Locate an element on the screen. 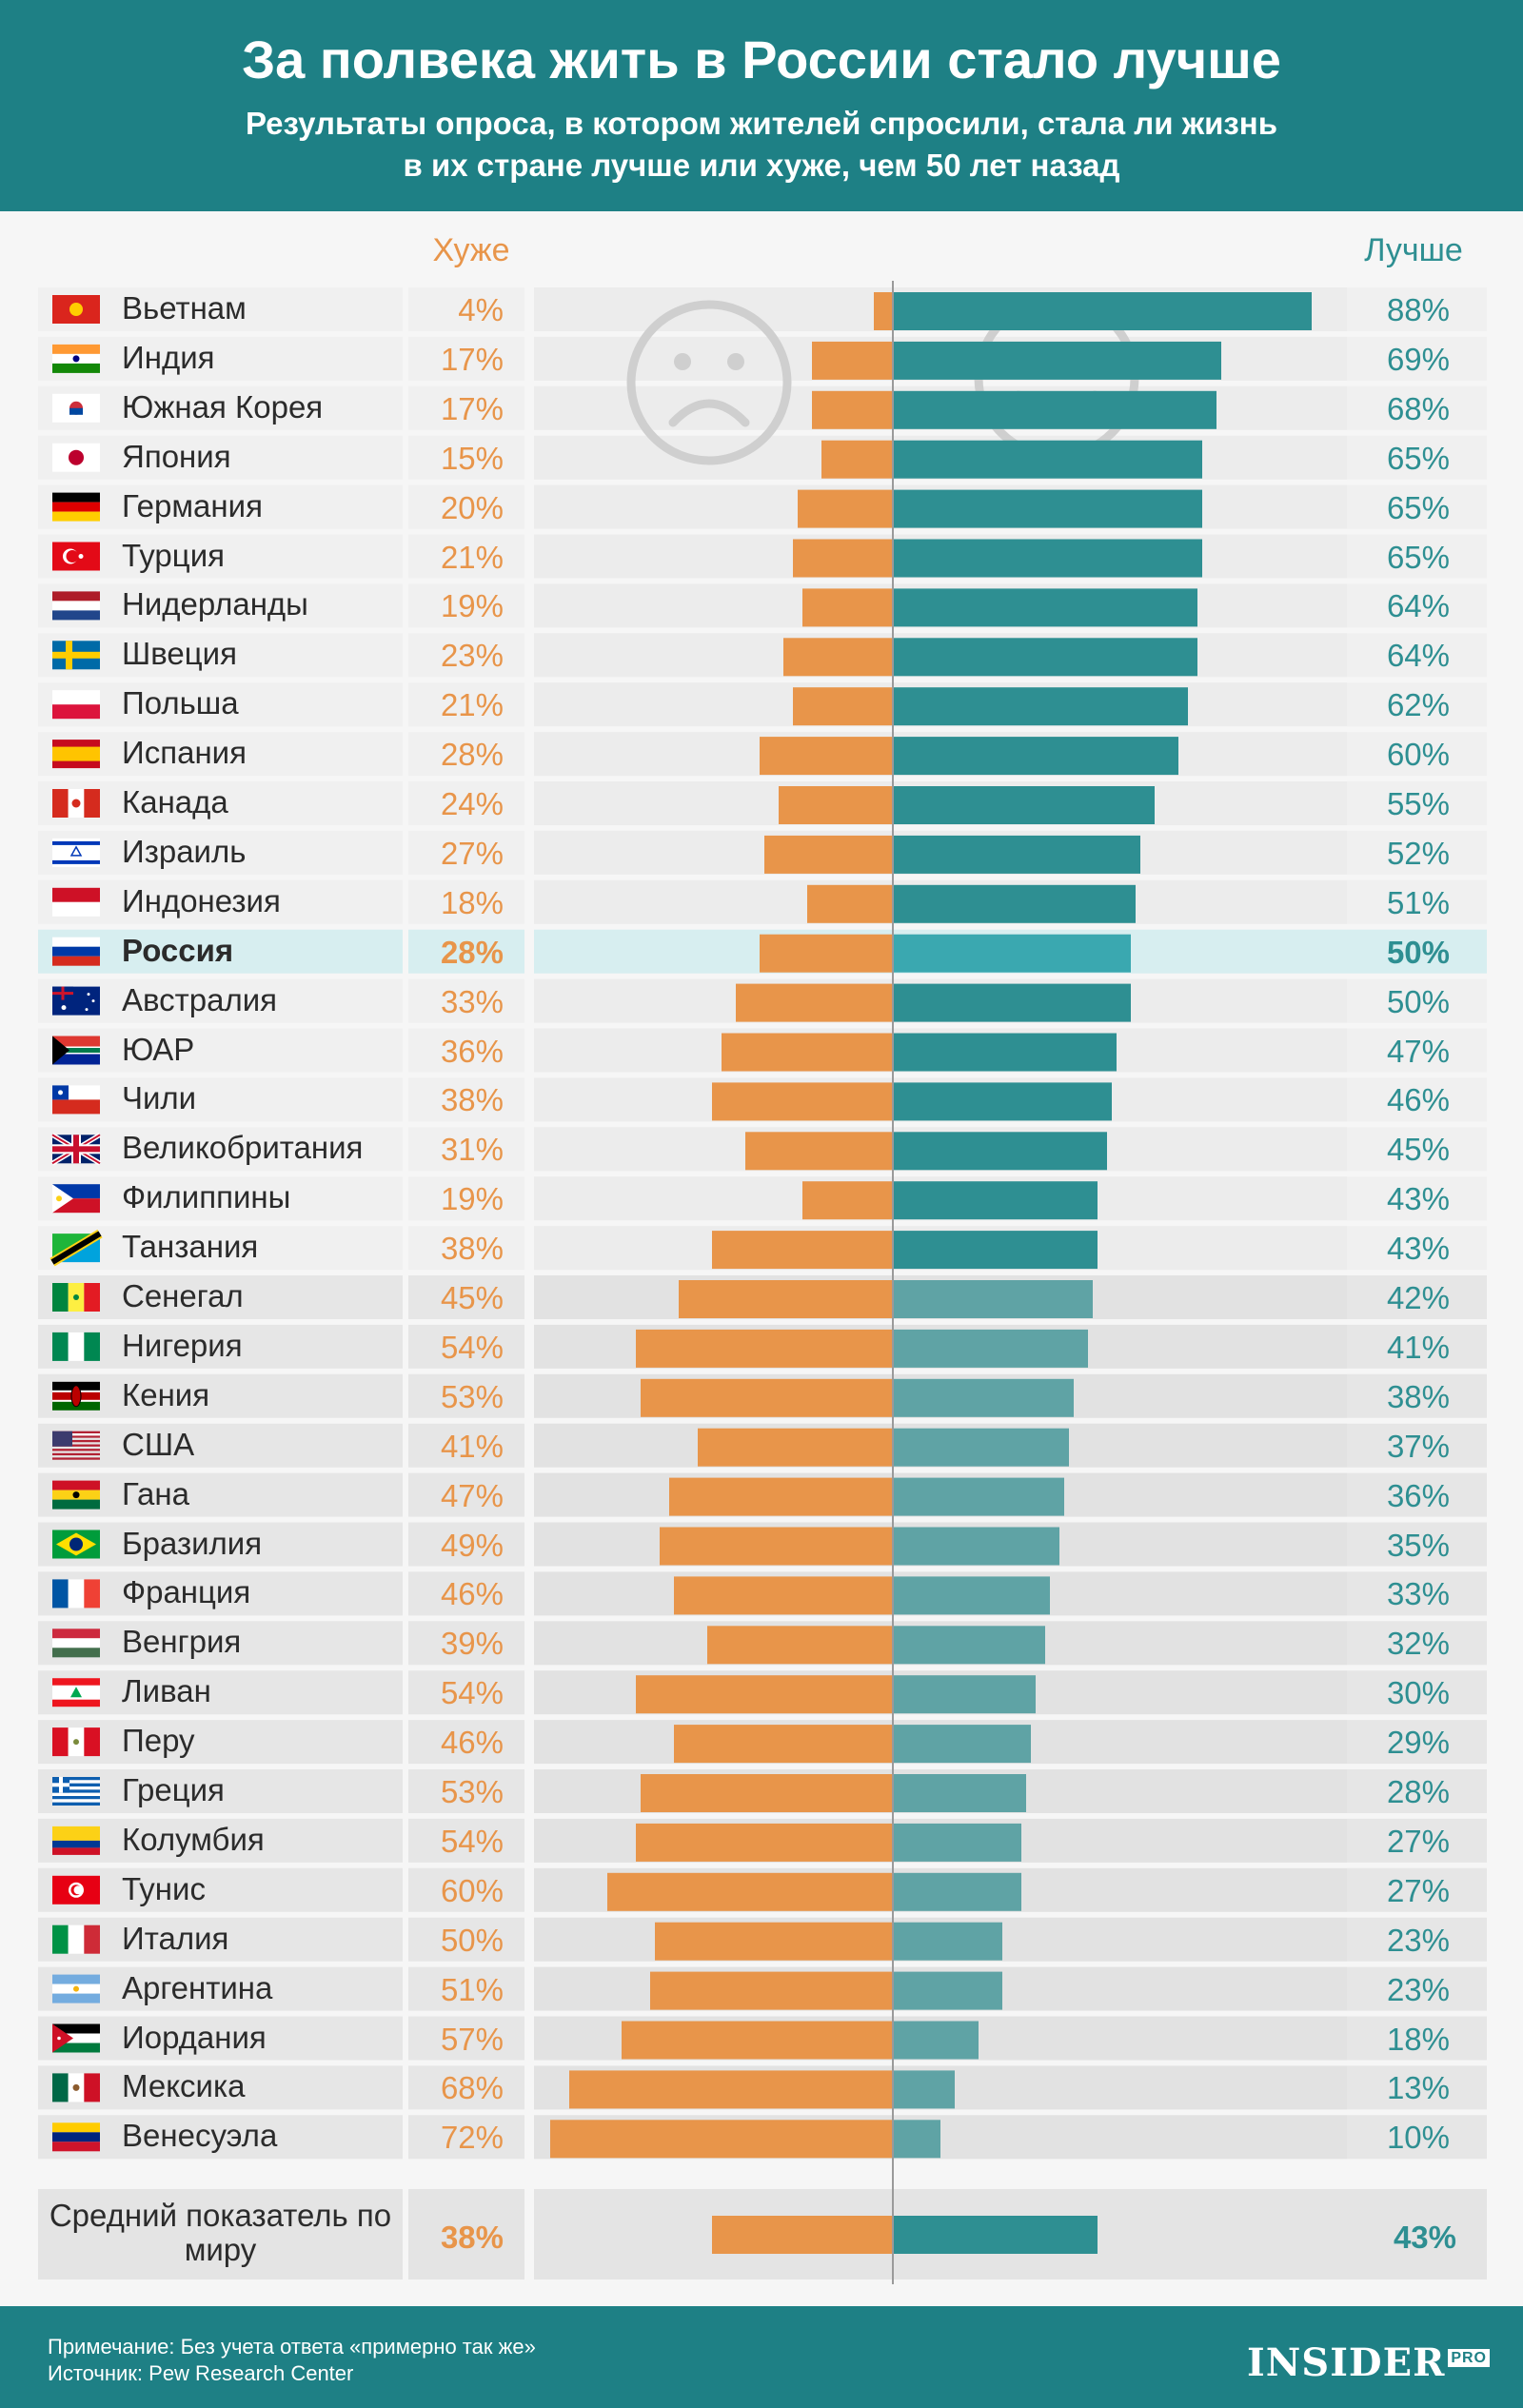 The height and width of the screenshot is (2408, 1523). average-row-bg is located at coordinates (221, 2234).